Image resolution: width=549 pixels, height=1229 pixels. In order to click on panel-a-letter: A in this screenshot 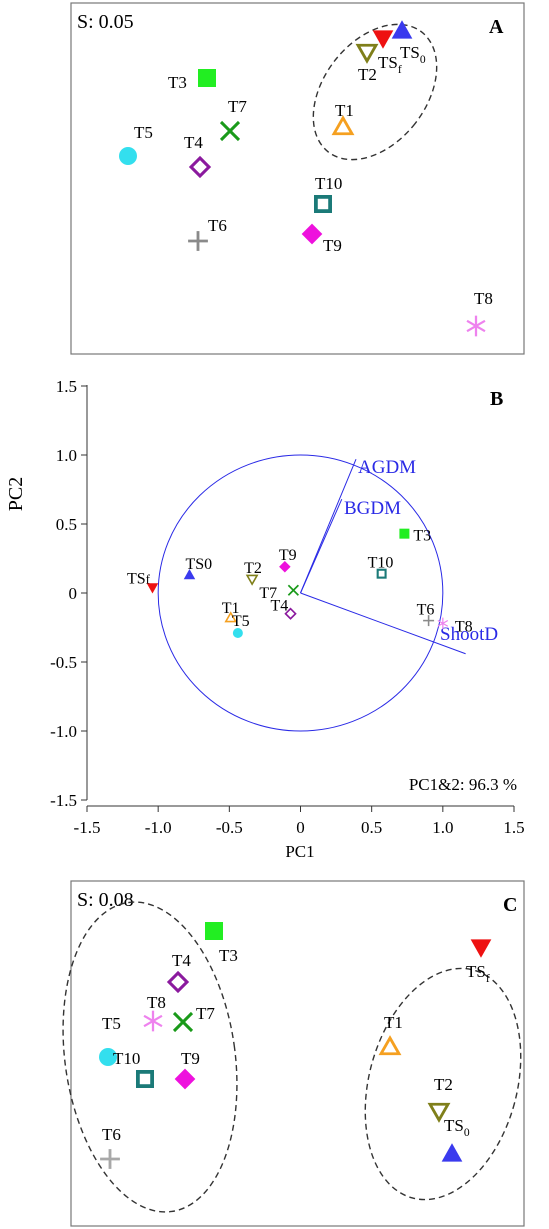, I will do `click(496, 27)`.